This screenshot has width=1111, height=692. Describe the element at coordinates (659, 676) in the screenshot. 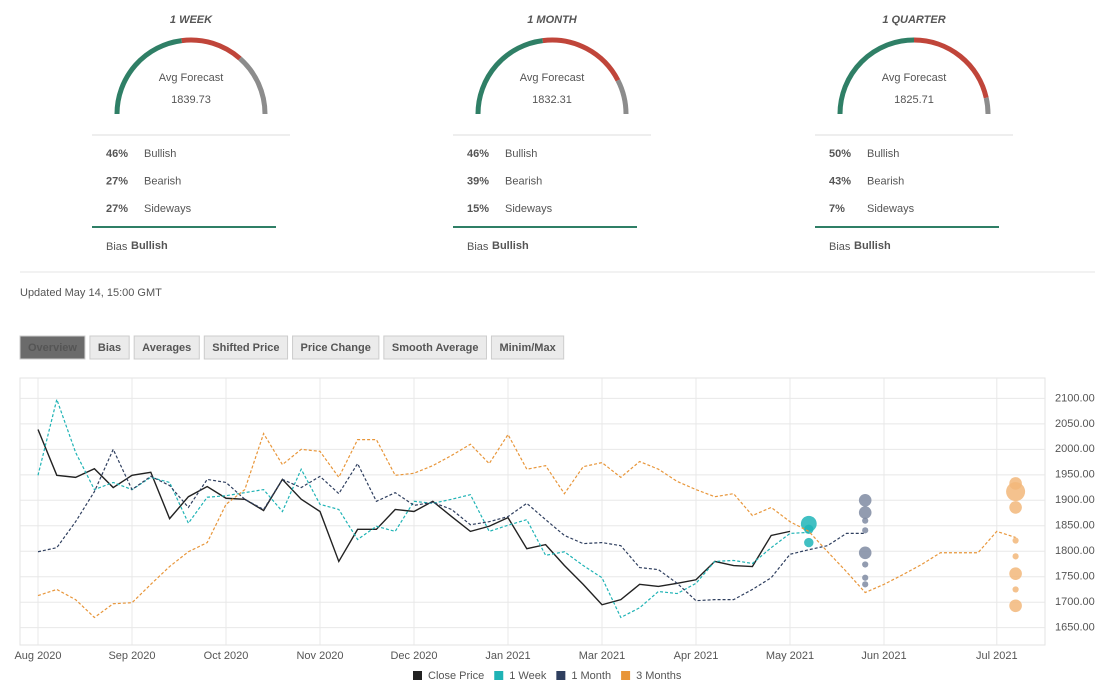

I see `legend-label: 3 Months` at that location.